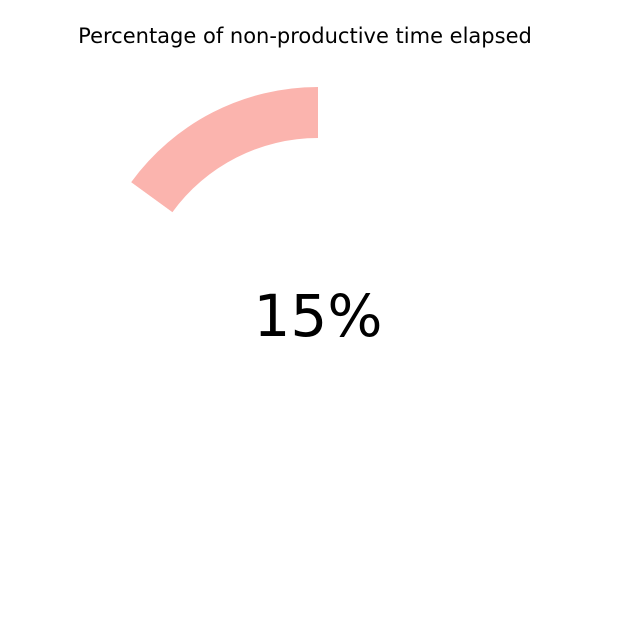 This screenshot has width=636, height=636. I want to click on gauge-filled-slice, so click(224, 150).